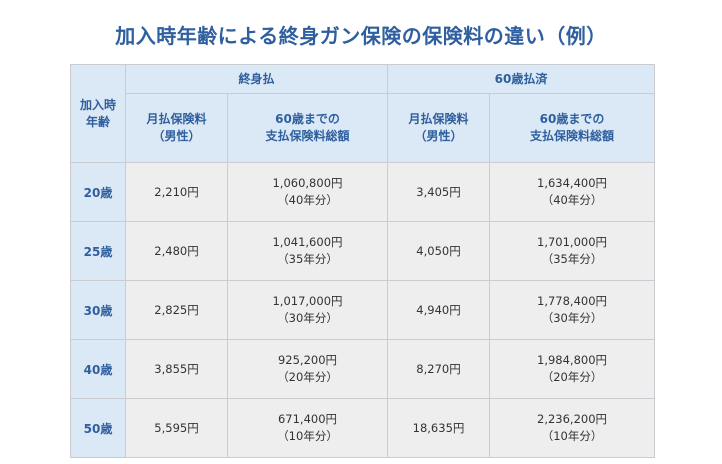 This screenshot has width=722, height=464. What do you see at coordinates (176, 251) in the screenshot?
I see `lifetime-monthly-cell: 2,480円` at bounding box center [176, 251].